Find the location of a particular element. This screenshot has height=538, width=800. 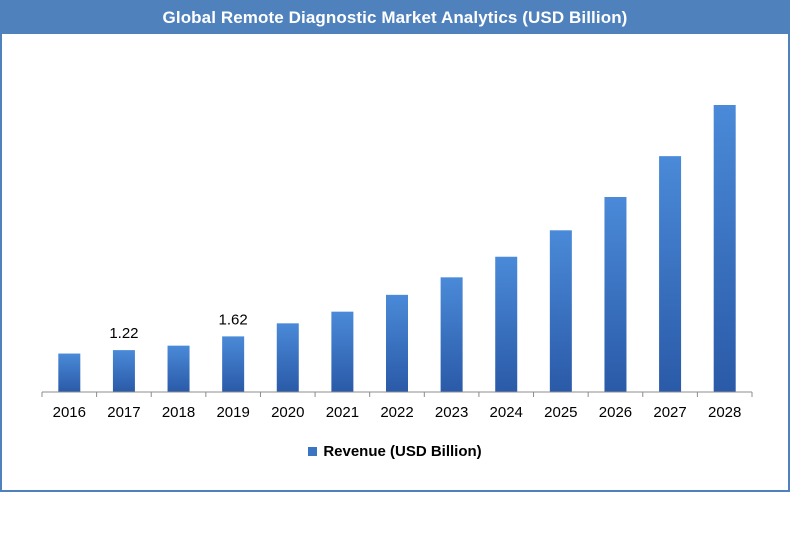

legend-swatch is located at coordinates (313, 451).